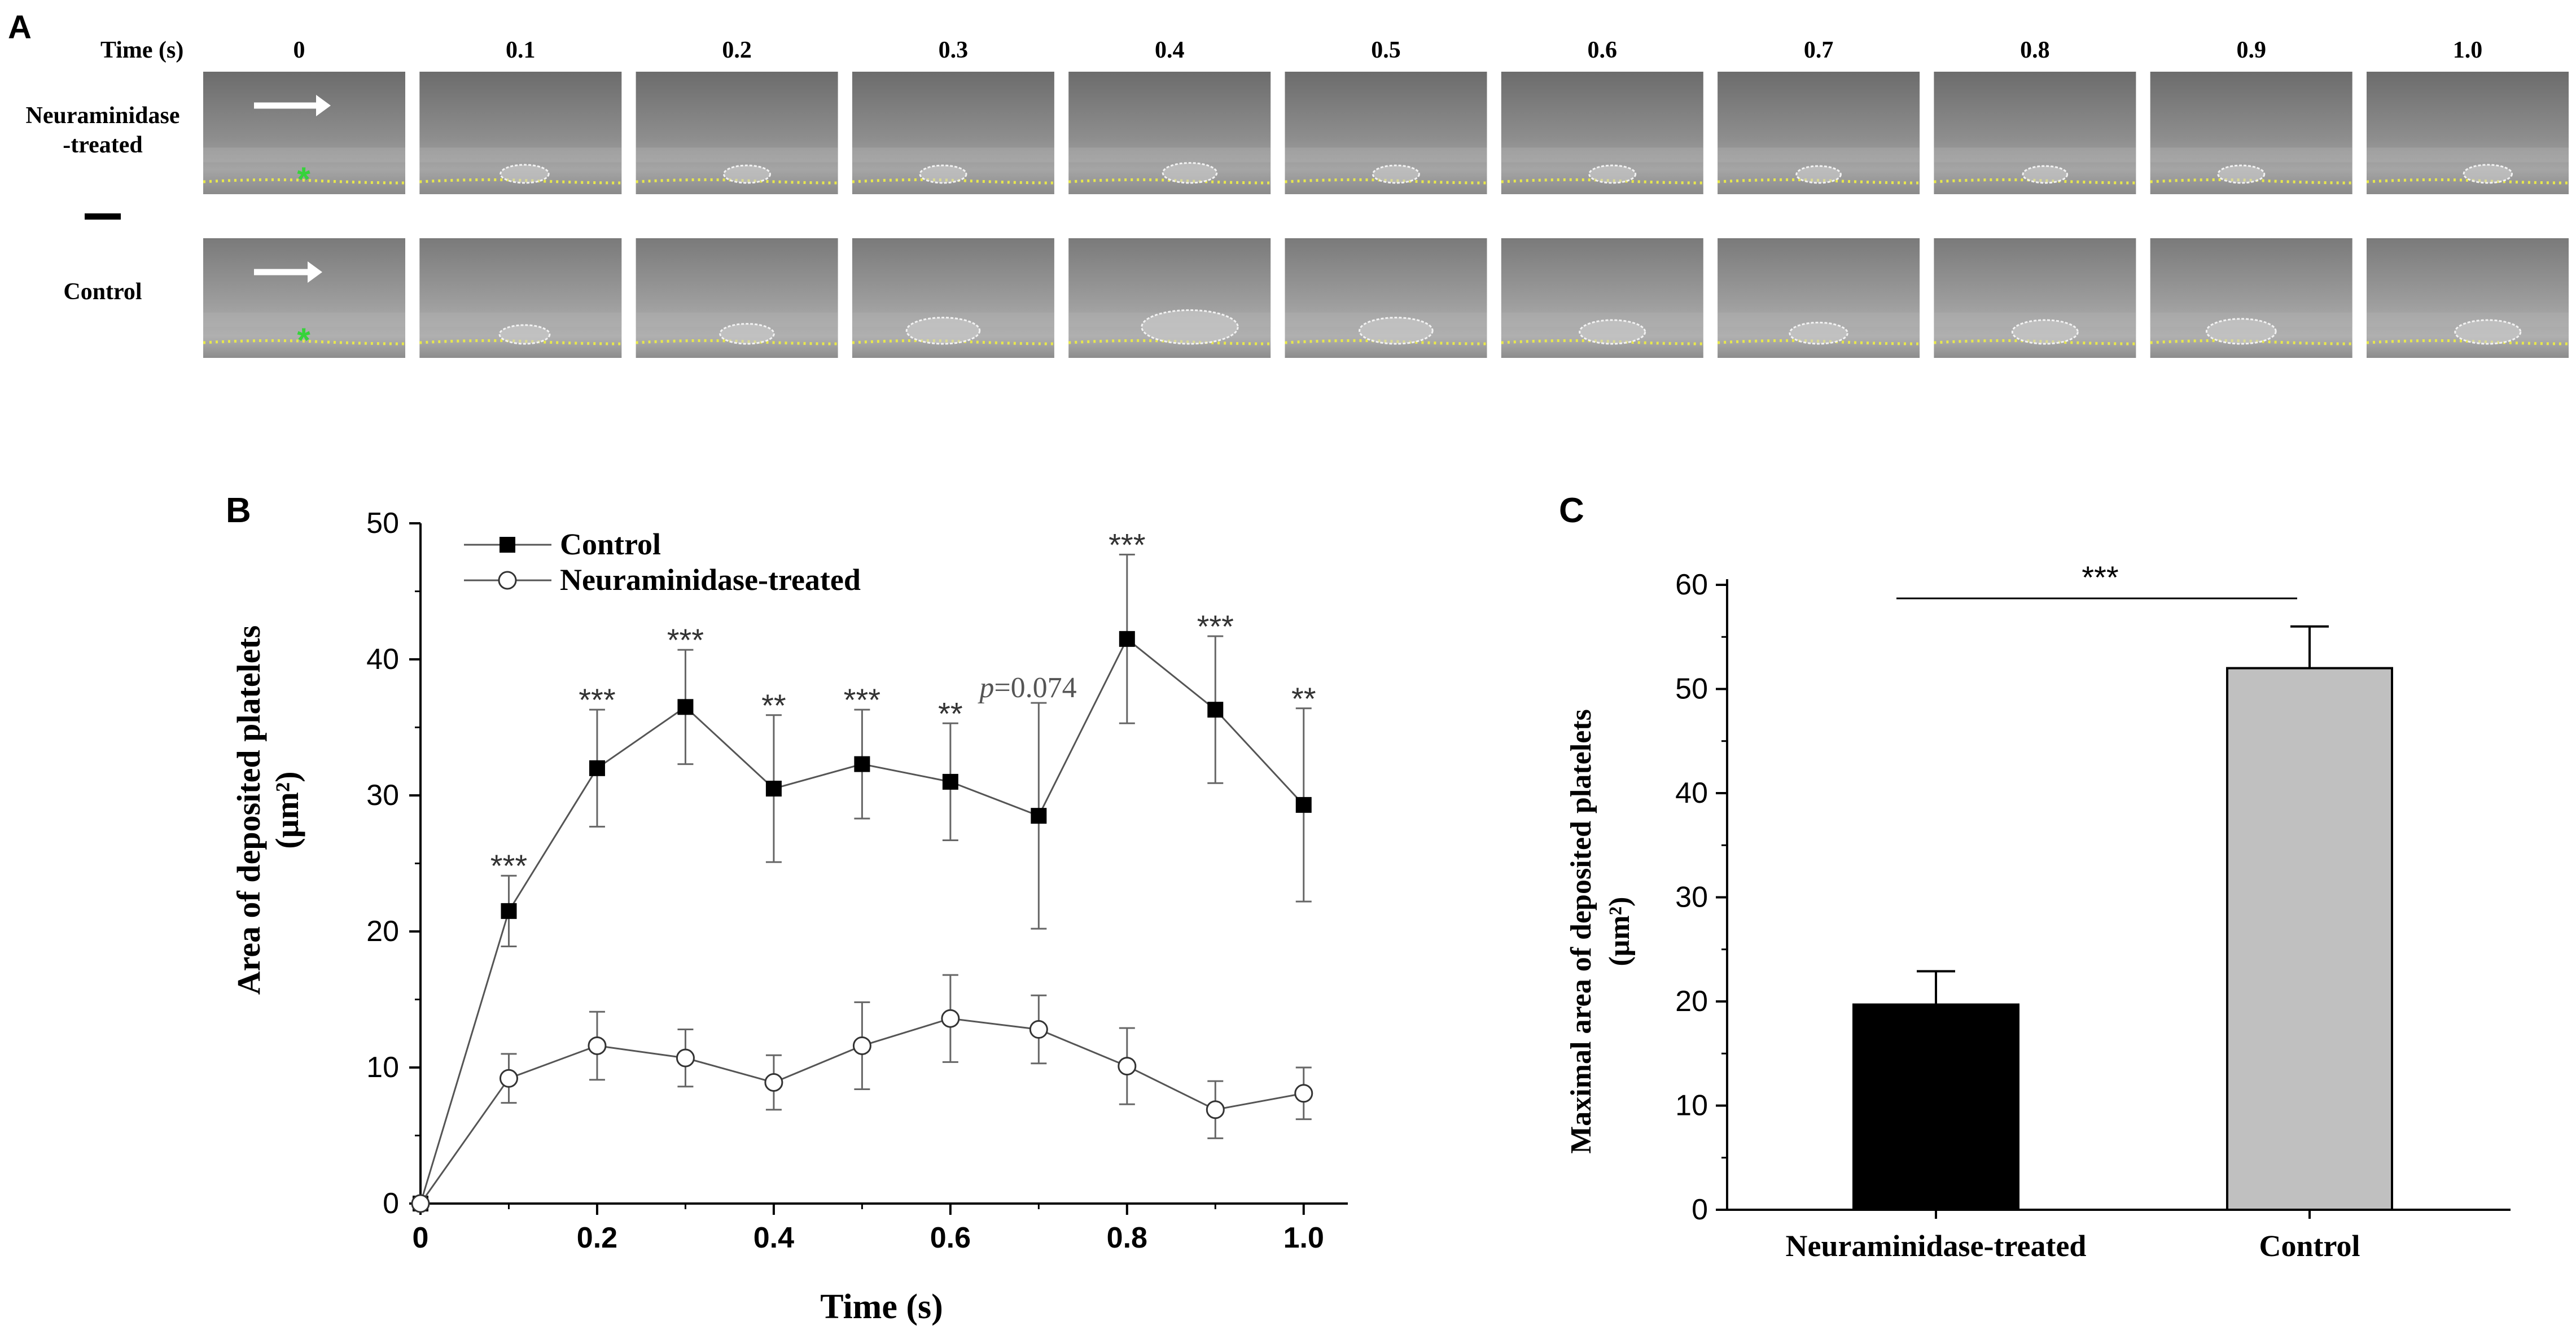 The width and height of the screenshot is (2576, 1330). Describe the element at coordinates (507, 580) in the screenshot. I see `legend-circle-marker` at that location.